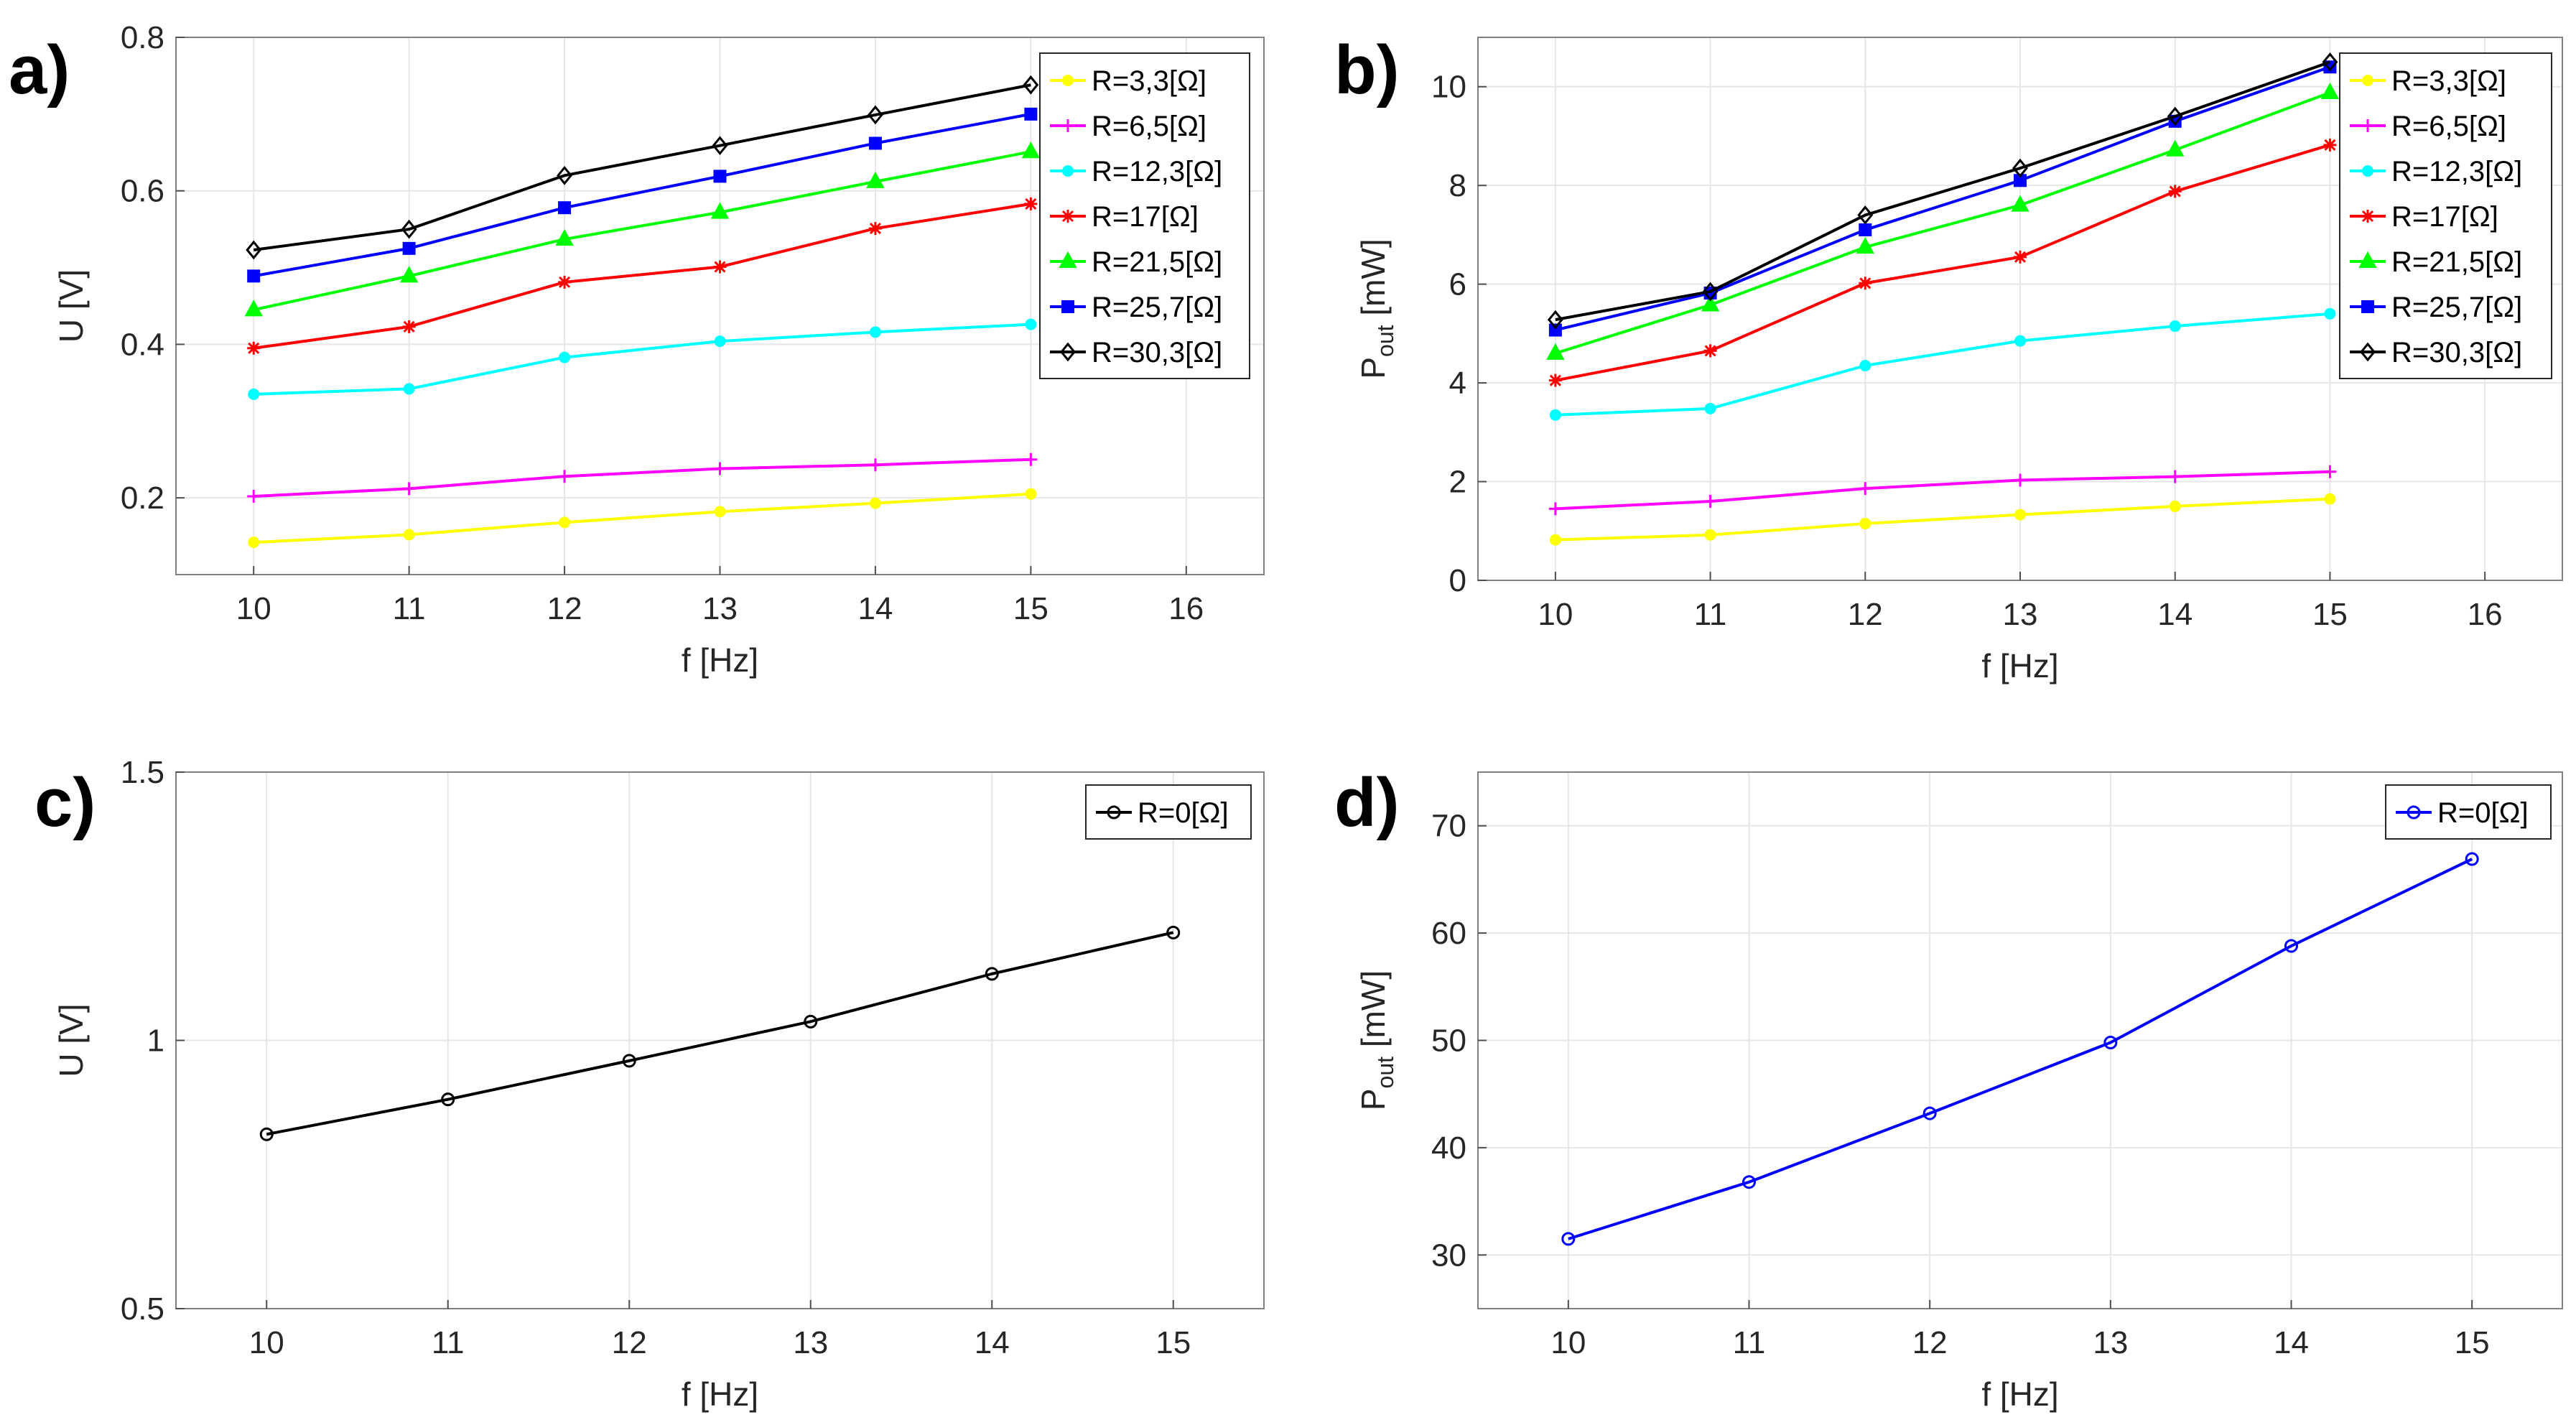 This screenshot has width=2576, height=1425. I want to click on legend-entry: R=0[Ω], so click(2483, 813).